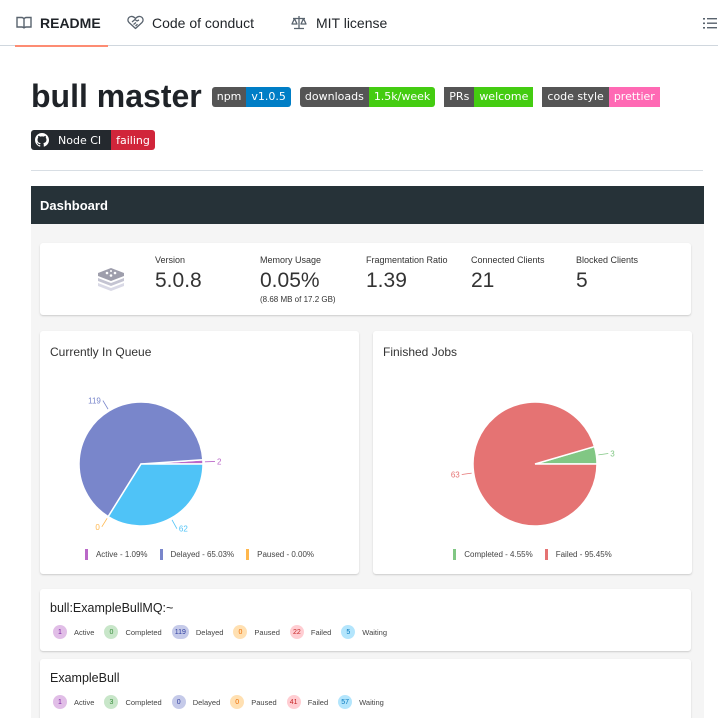  I want to click on tab-code-of-conduct: Code of conduct, so click(190, 23).